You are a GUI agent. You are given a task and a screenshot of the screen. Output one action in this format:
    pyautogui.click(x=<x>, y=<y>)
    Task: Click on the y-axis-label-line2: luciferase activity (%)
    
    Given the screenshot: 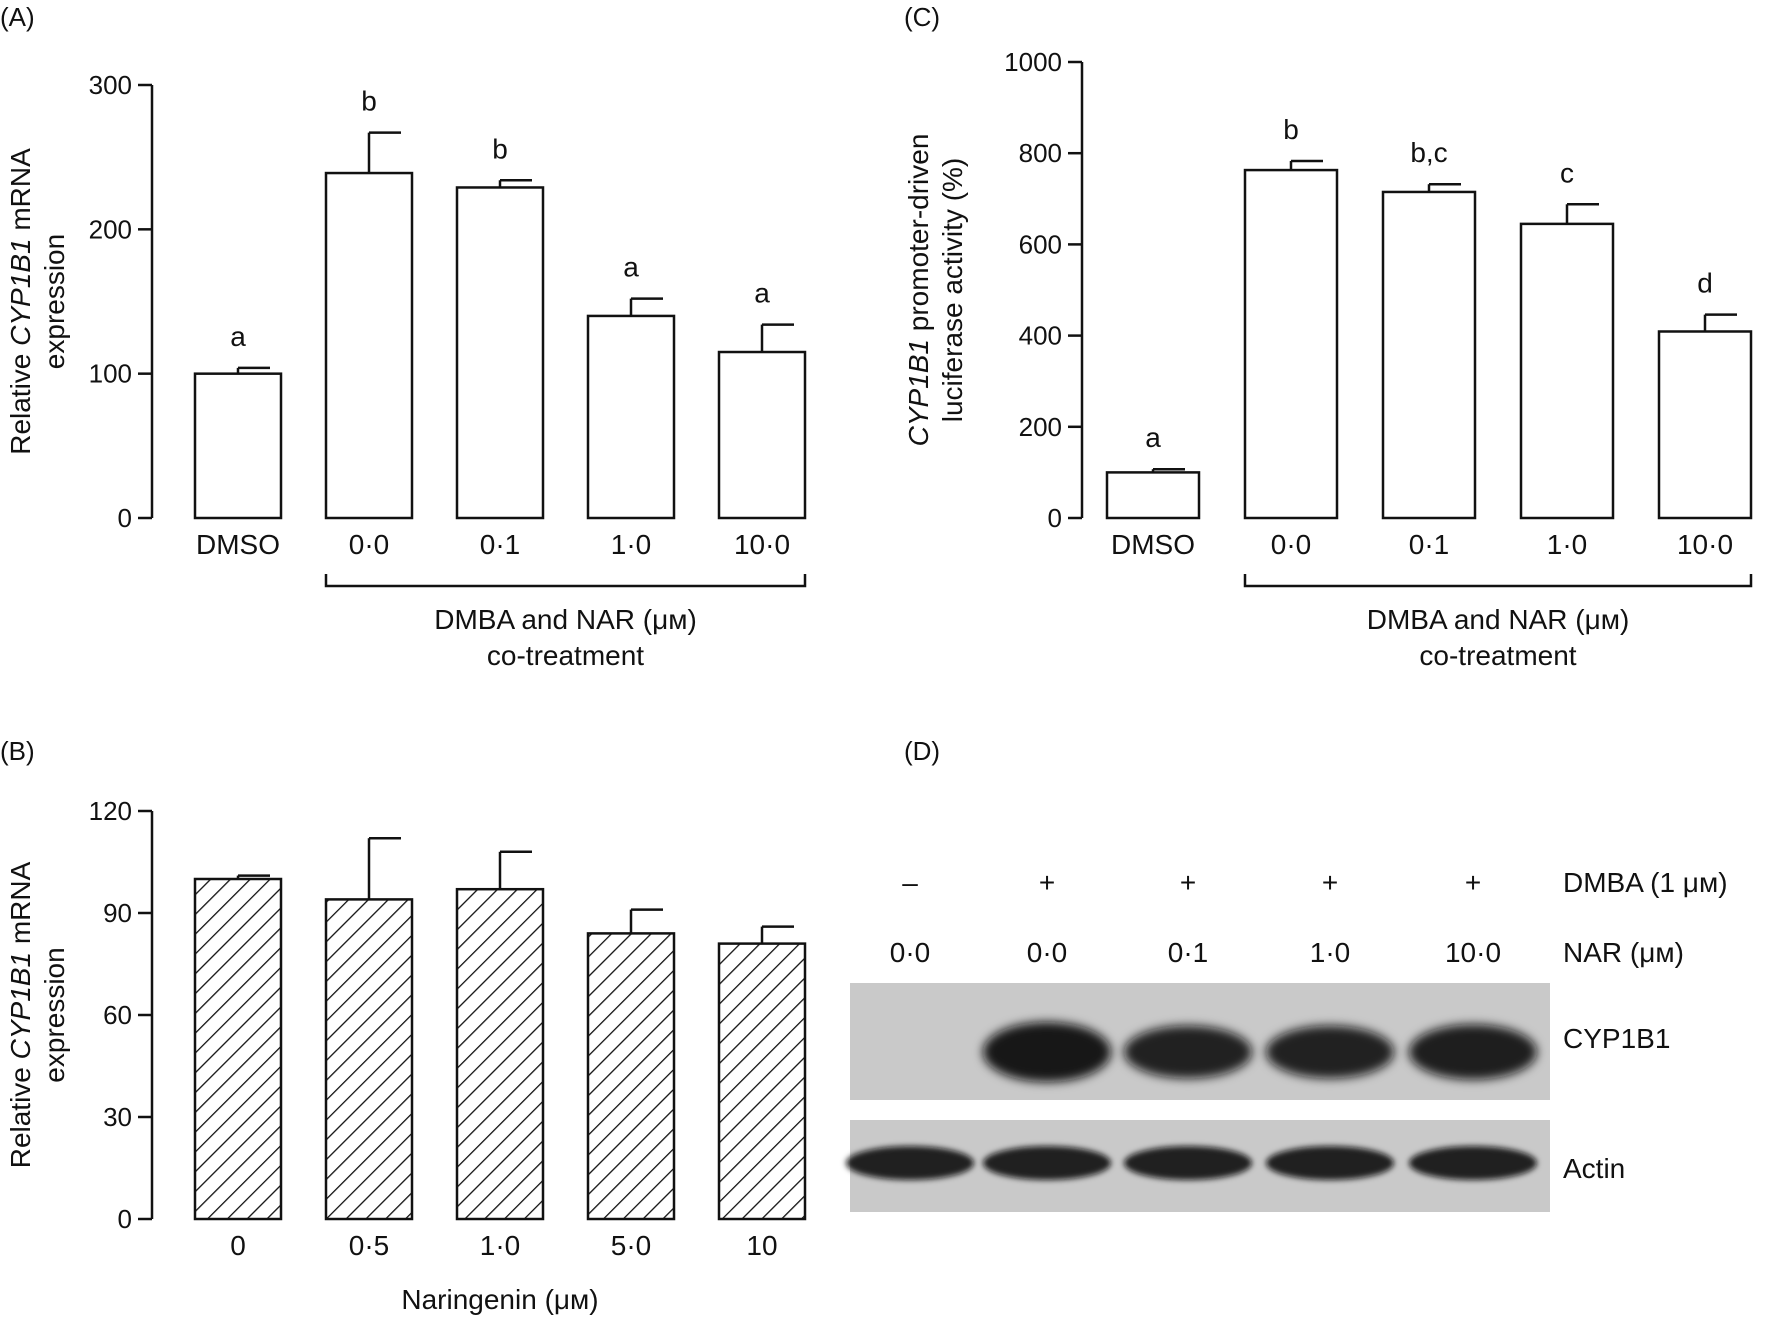 What is the action you would take?
    pyautogui.click(x=952, y=290)
    